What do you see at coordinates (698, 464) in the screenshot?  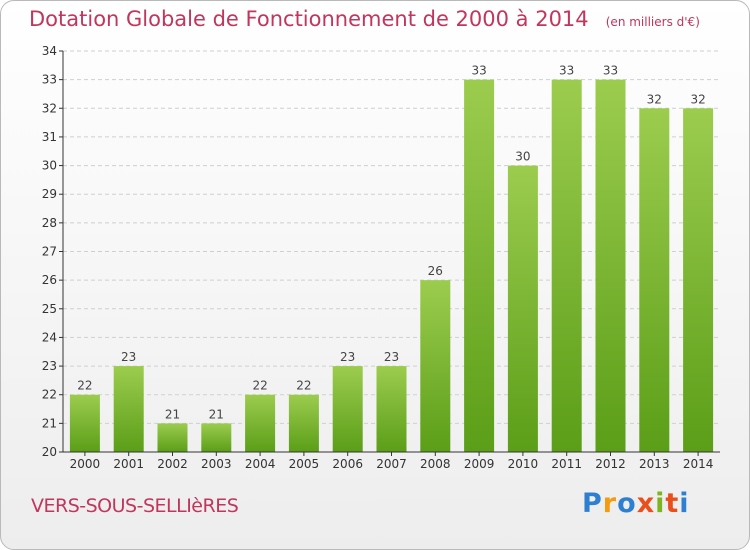 I see `x-tick-label: 2014` at bounding box center [698, 464].